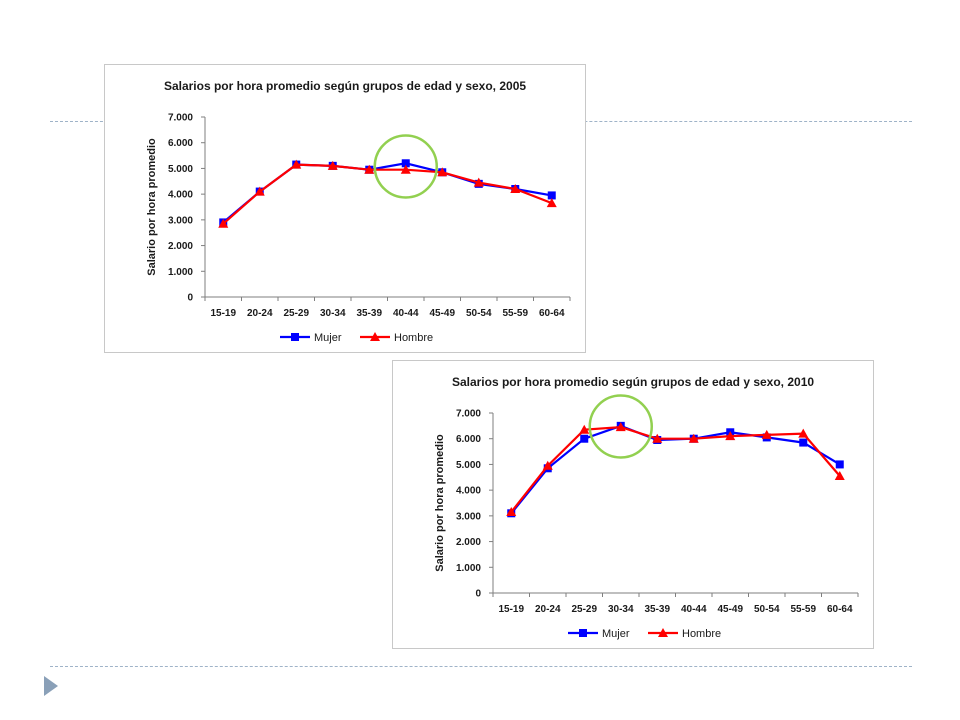  What do you see at coordinates (552, 313) in the screenshot?
I see `chart-2005-x-tick-label: 60-64` at bounding box center [552, 313].